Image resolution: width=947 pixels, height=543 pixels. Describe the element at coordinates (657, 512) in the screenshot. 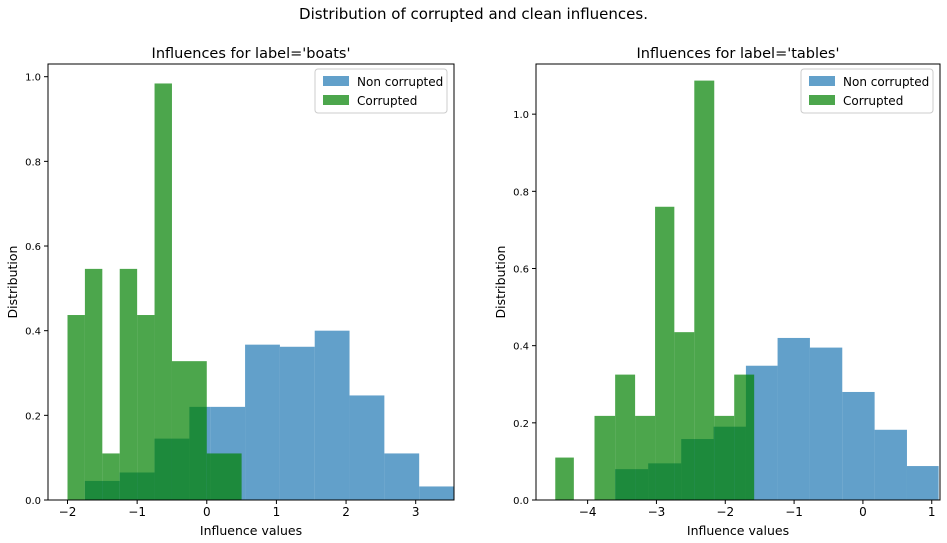

I see `x-tick-label: −3` at that location.